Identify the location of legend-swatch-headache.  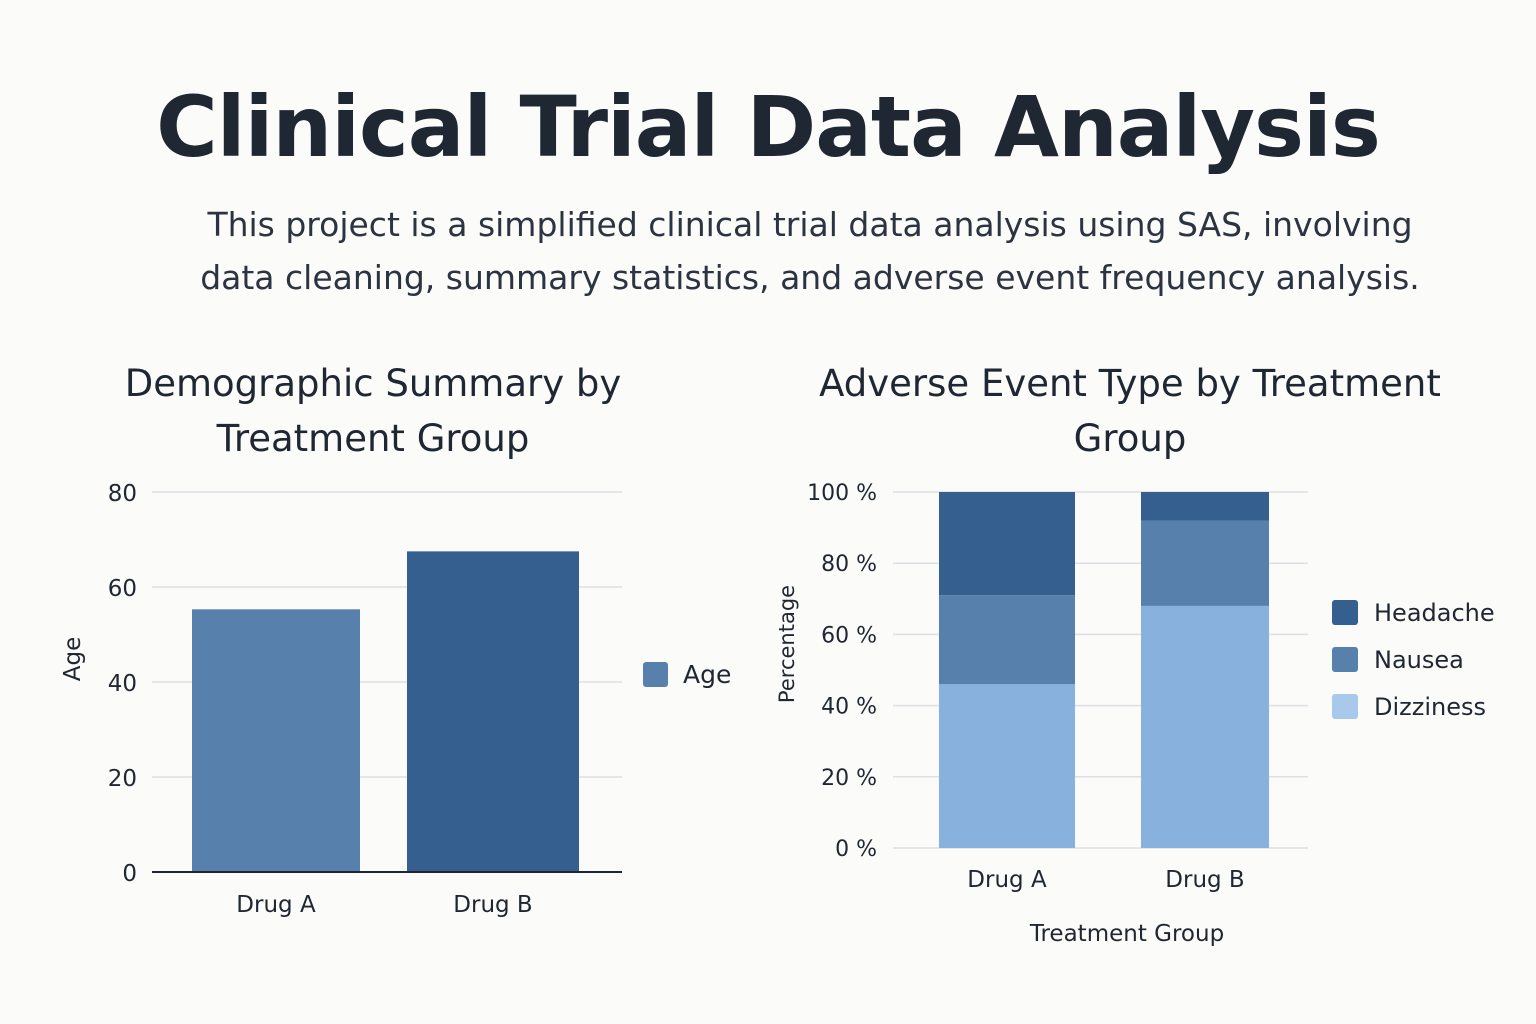
(1345, 612).